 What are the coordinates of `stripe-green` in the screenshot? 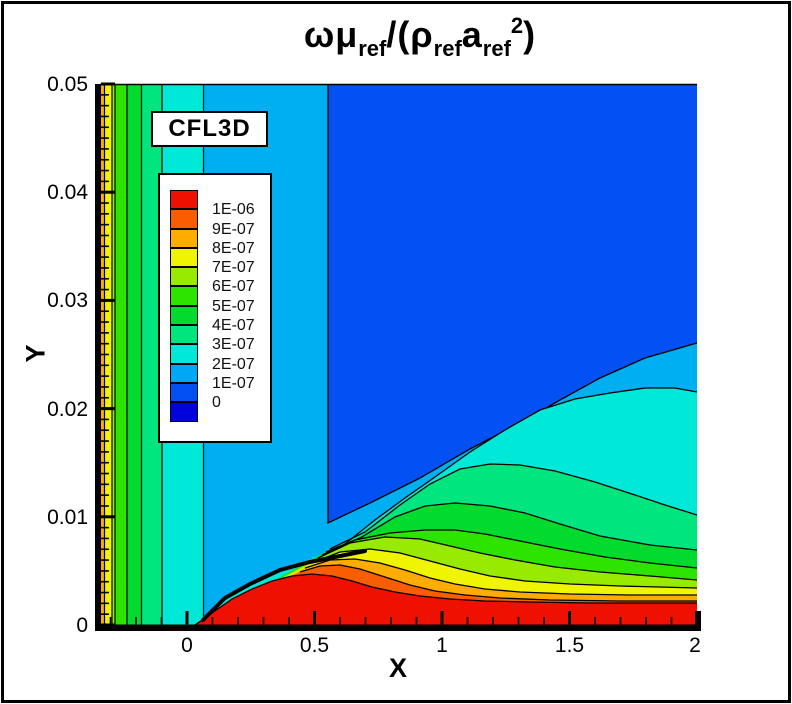 It's located at (134, 354).